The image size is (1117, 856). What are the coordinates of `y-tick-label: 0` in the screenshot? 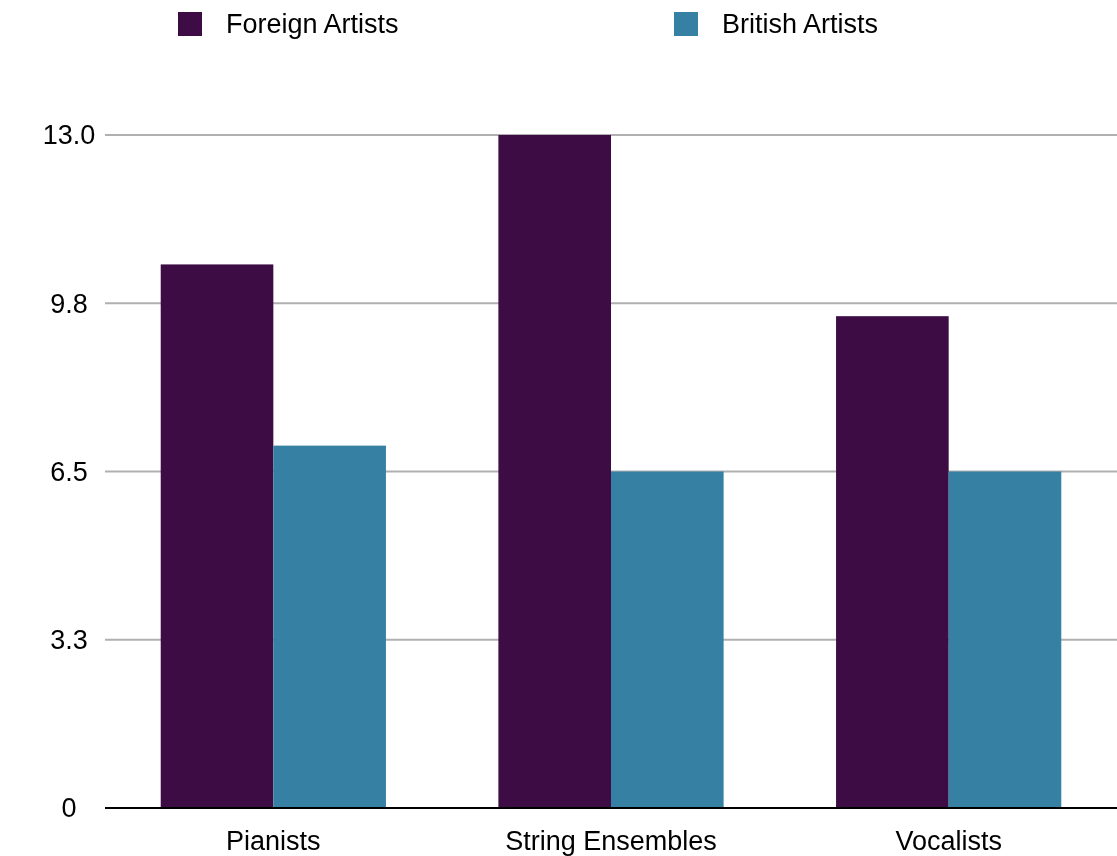 It's located at (69, 808).